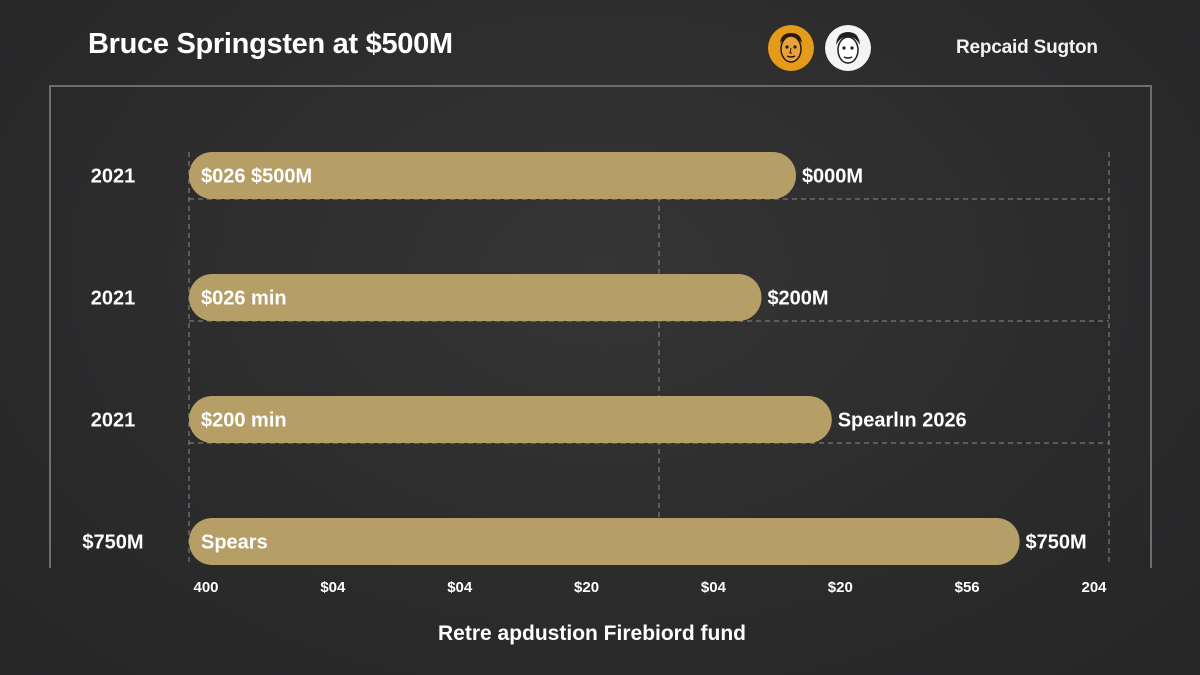  What do you see at coordinates (244, 299) in the screenshot?
I see `bar-label: $026 min` at bounding box center [244, 299].